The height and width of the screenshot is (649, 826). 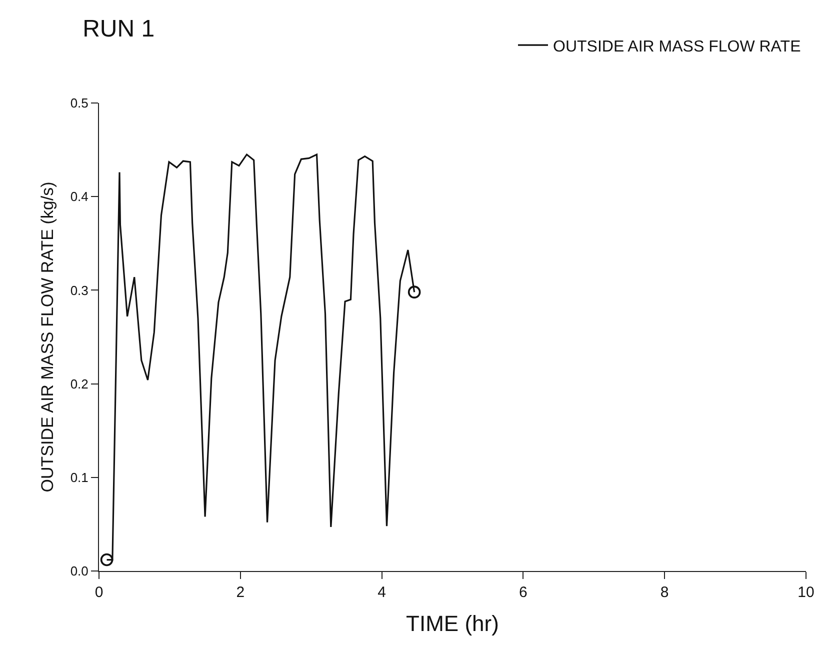 What do you see at coordinates (806, 592) in the screenshot?
I see `x-tick-label: 10` at bounding box center [806, 592].